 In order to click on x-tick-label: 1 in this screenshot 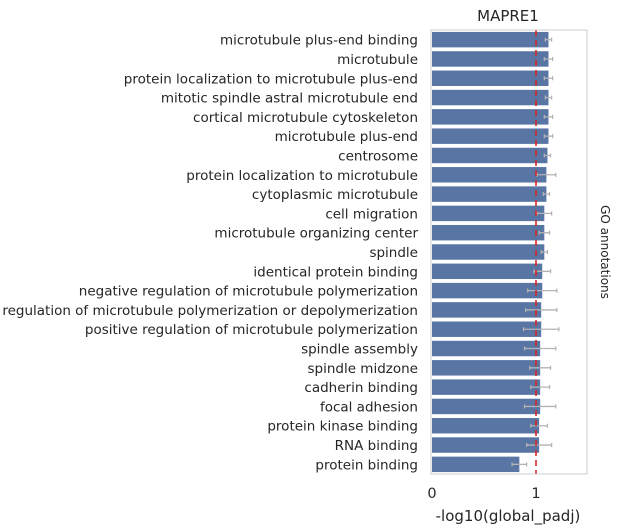, I will do `click(535, 494)`.